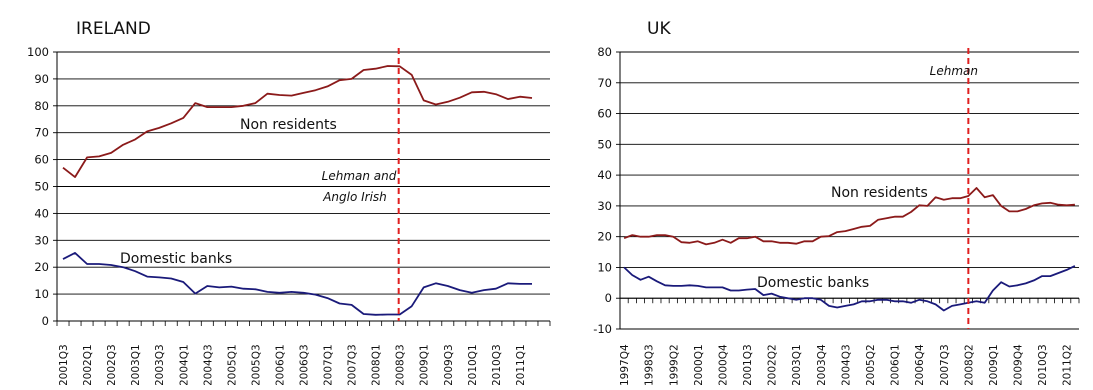 Image resolution: width=1093 pixels, height=390 pixels. Describe the element at coordinates (41, 240) in the screenshot. I see `ireland-y-tick-label: 30` at that location.